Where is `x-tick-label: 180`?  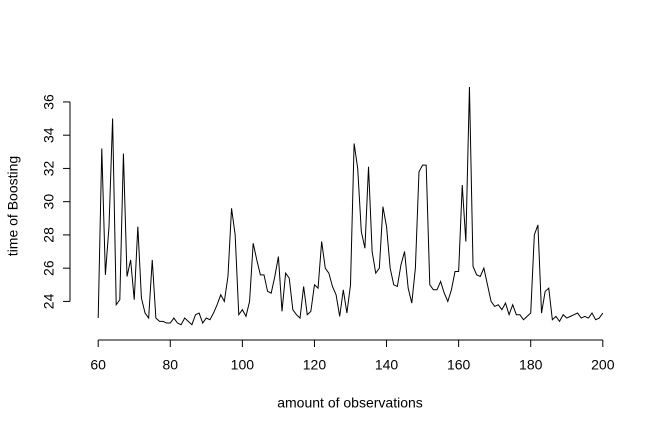
x-tick-label: 180 is located at coordinates (531, 365).